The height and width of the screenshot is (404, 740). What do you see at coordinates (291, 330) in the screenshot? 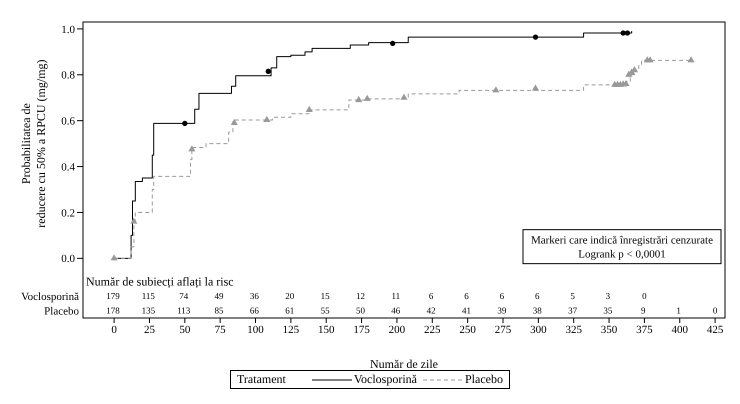
I see `x-tick-label: 125` at bounding box center [291, 330].